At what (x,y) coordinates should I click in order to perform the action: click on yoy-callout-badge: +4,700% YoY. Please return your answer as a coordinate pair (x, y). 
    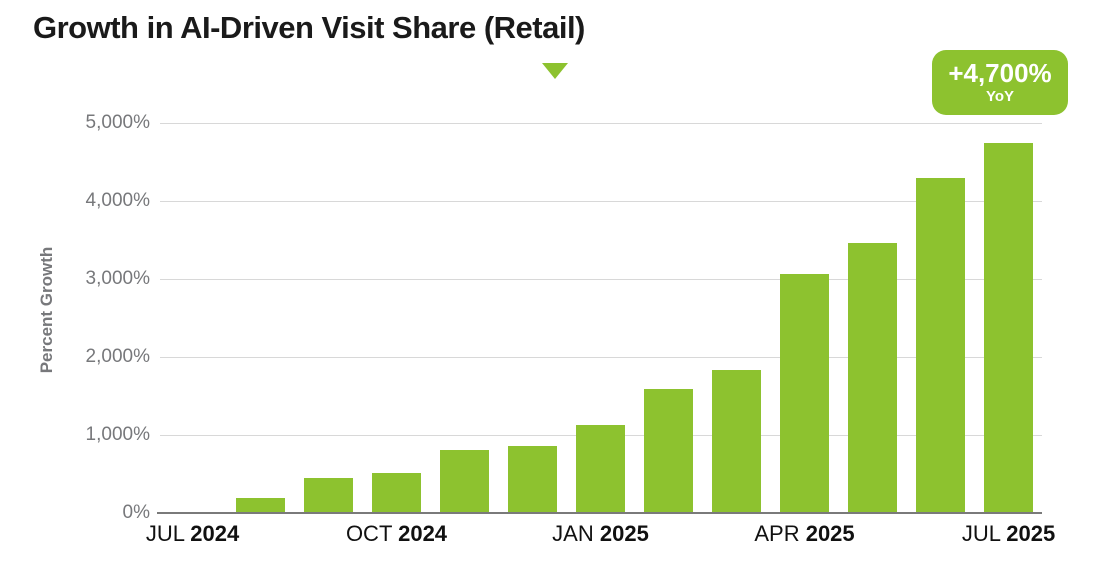
    Looking at the image, I should click on (1000, 82).